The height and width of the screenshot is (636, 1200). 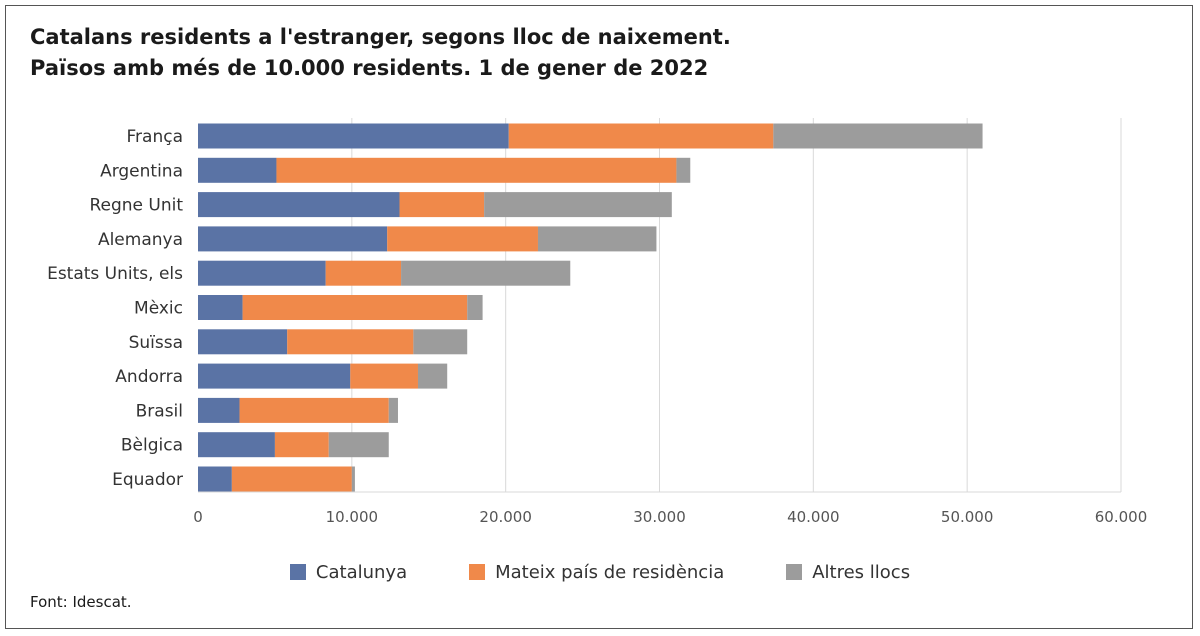 What do you see at coordinates (274, 376) in the screenshot?
I see `bar-andorra-catalunya` at bounding box center [274, 376].